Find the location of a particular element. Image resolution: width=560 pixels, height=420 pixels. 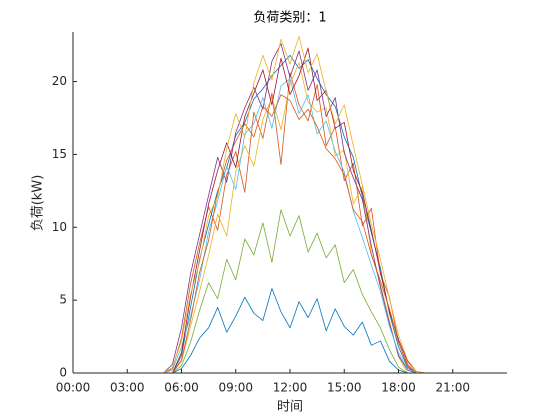

y-tick-label: 20 is located at coordinates (59, 81).